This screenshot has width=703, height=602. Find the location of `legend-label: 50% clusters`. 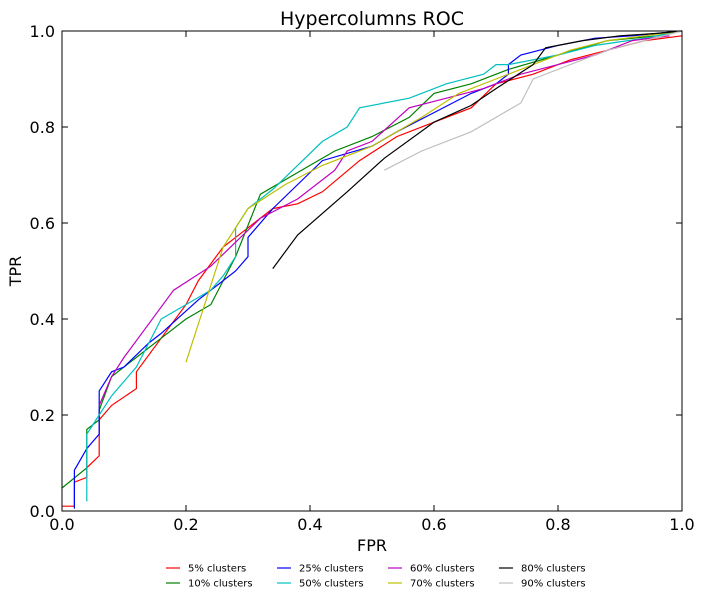

legend-label: 50% clusters is located at coordinates (331, 584).